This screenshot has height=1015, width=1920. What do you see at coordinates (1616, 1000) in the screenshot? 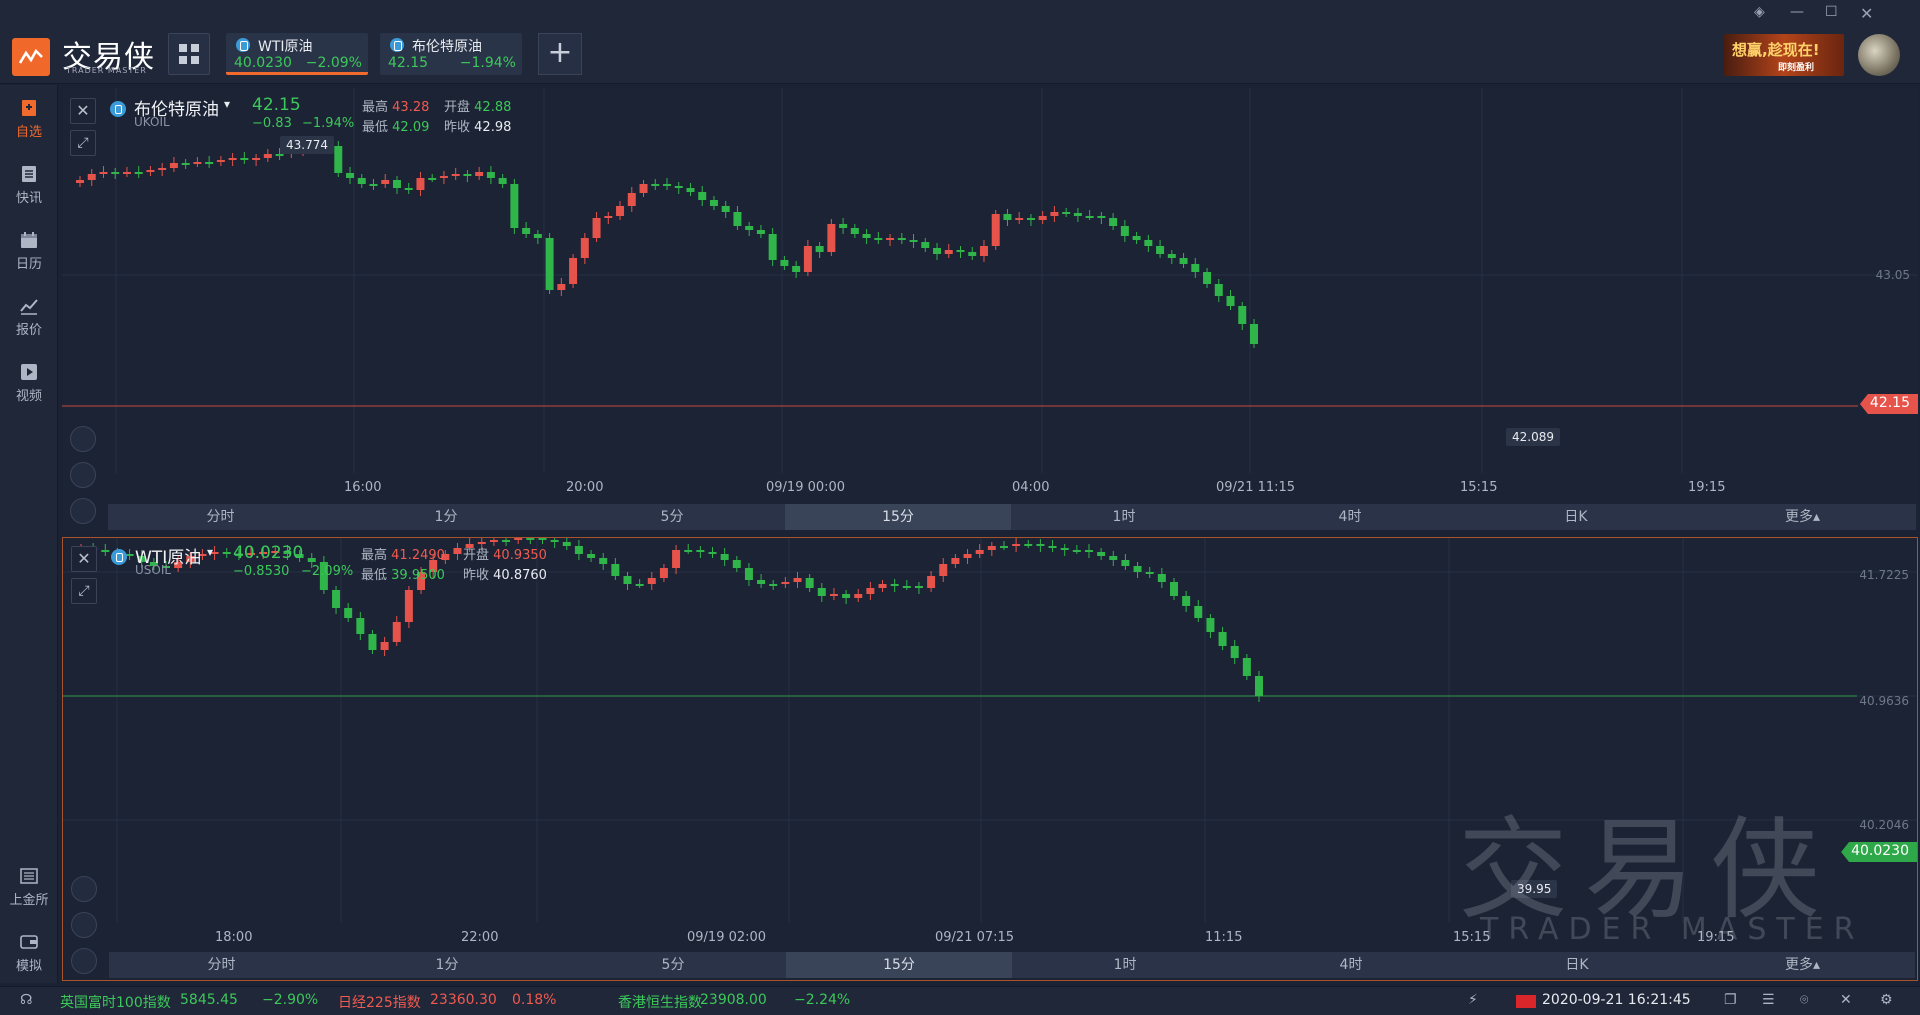
I see `clock: 2020-09-21 16:21:45` at bounding box center [1616, 1000].